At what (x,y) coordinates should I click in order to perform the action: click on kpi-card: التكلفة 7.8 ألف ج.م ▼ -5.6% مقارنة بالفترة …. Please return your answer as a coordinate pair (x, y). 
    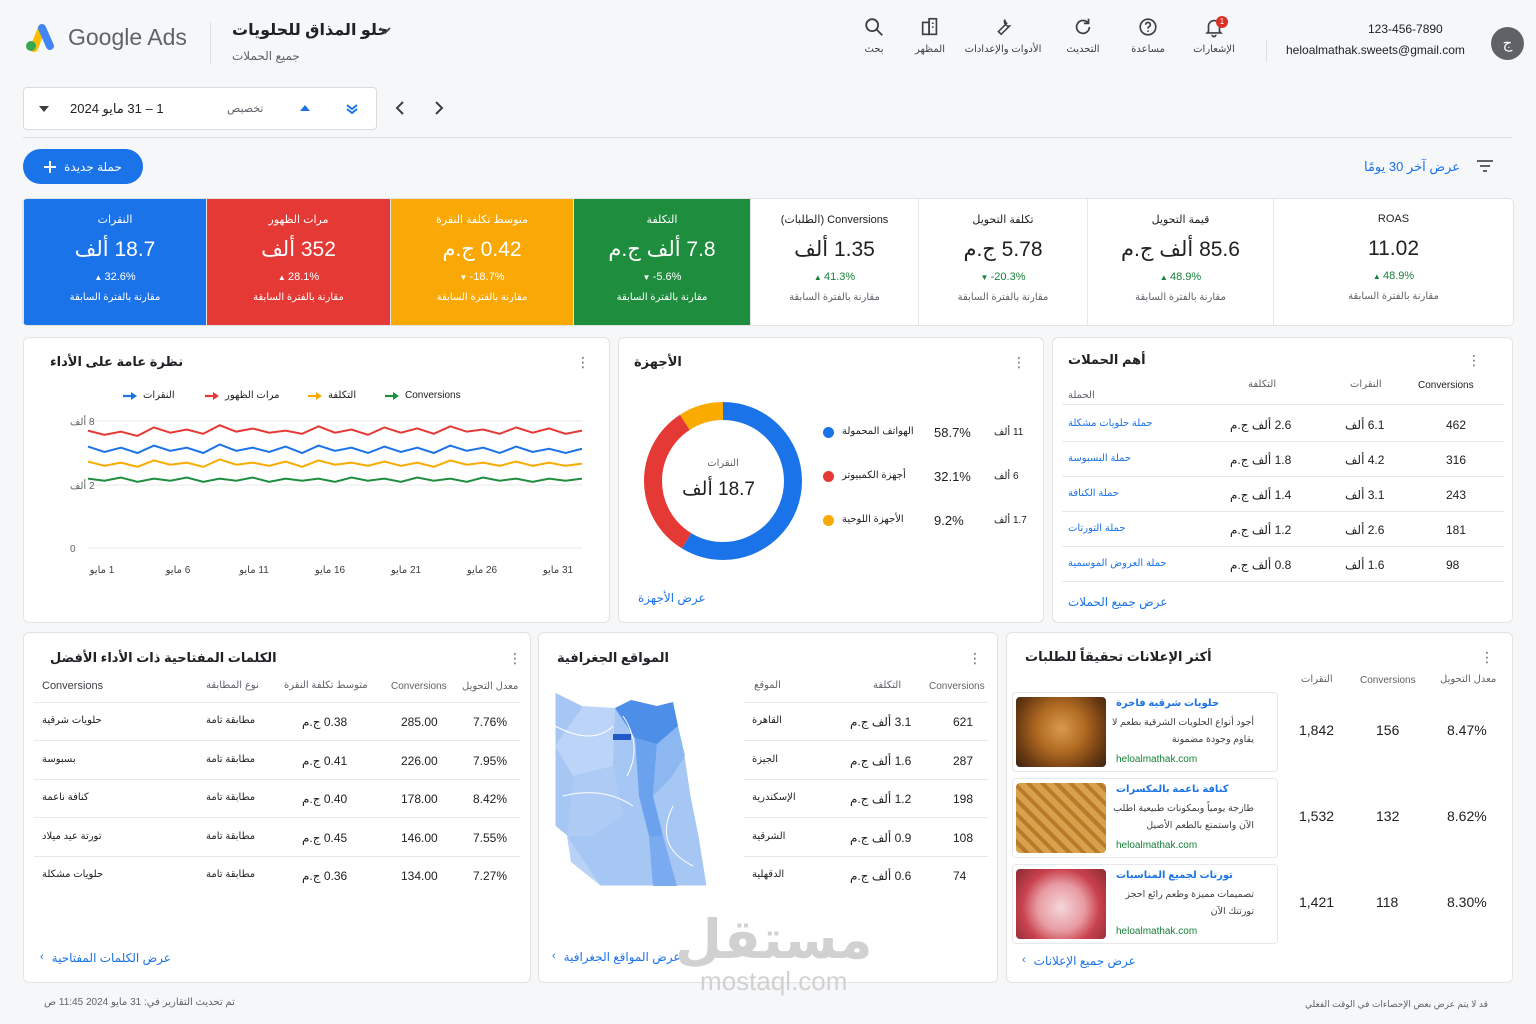
    Looking at the image, I should click on (661, 262).